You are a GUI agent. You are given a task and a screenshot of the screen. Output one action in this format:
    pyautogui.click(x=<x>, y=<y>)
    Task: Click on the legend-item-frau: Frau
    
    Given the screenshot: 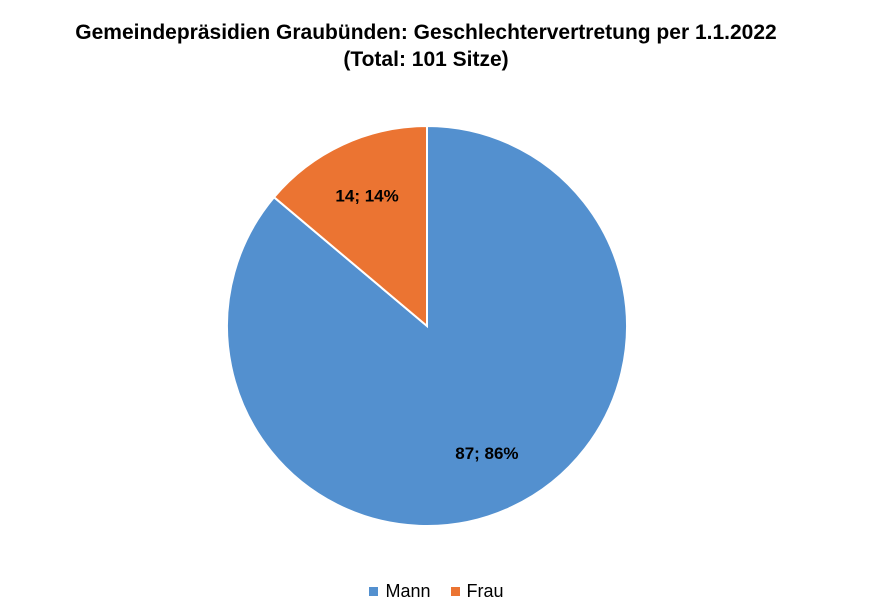 What is the action you would take?
    pyautogui.click(x=477, y=591)
    